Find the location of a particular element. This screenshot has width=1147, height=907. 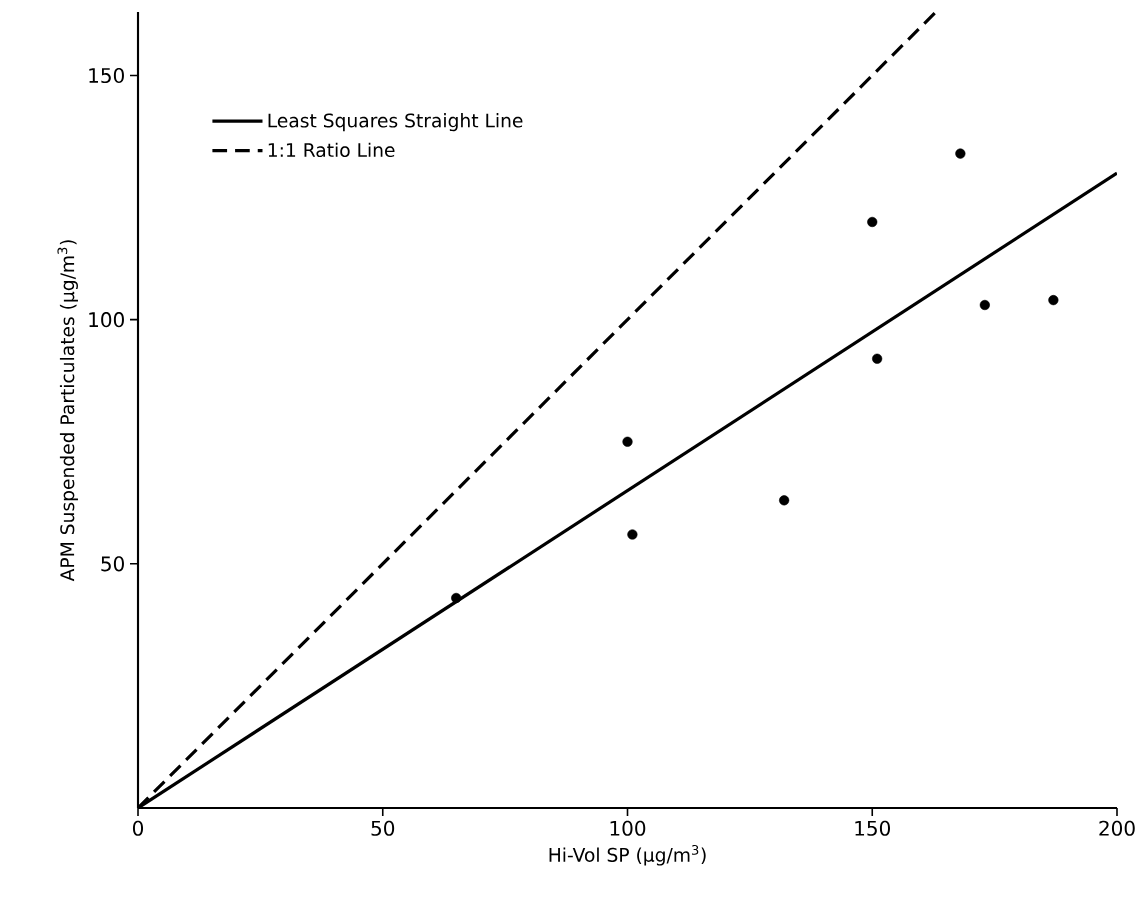

x-tick-label: 150 is located at coordinates (872, 828).